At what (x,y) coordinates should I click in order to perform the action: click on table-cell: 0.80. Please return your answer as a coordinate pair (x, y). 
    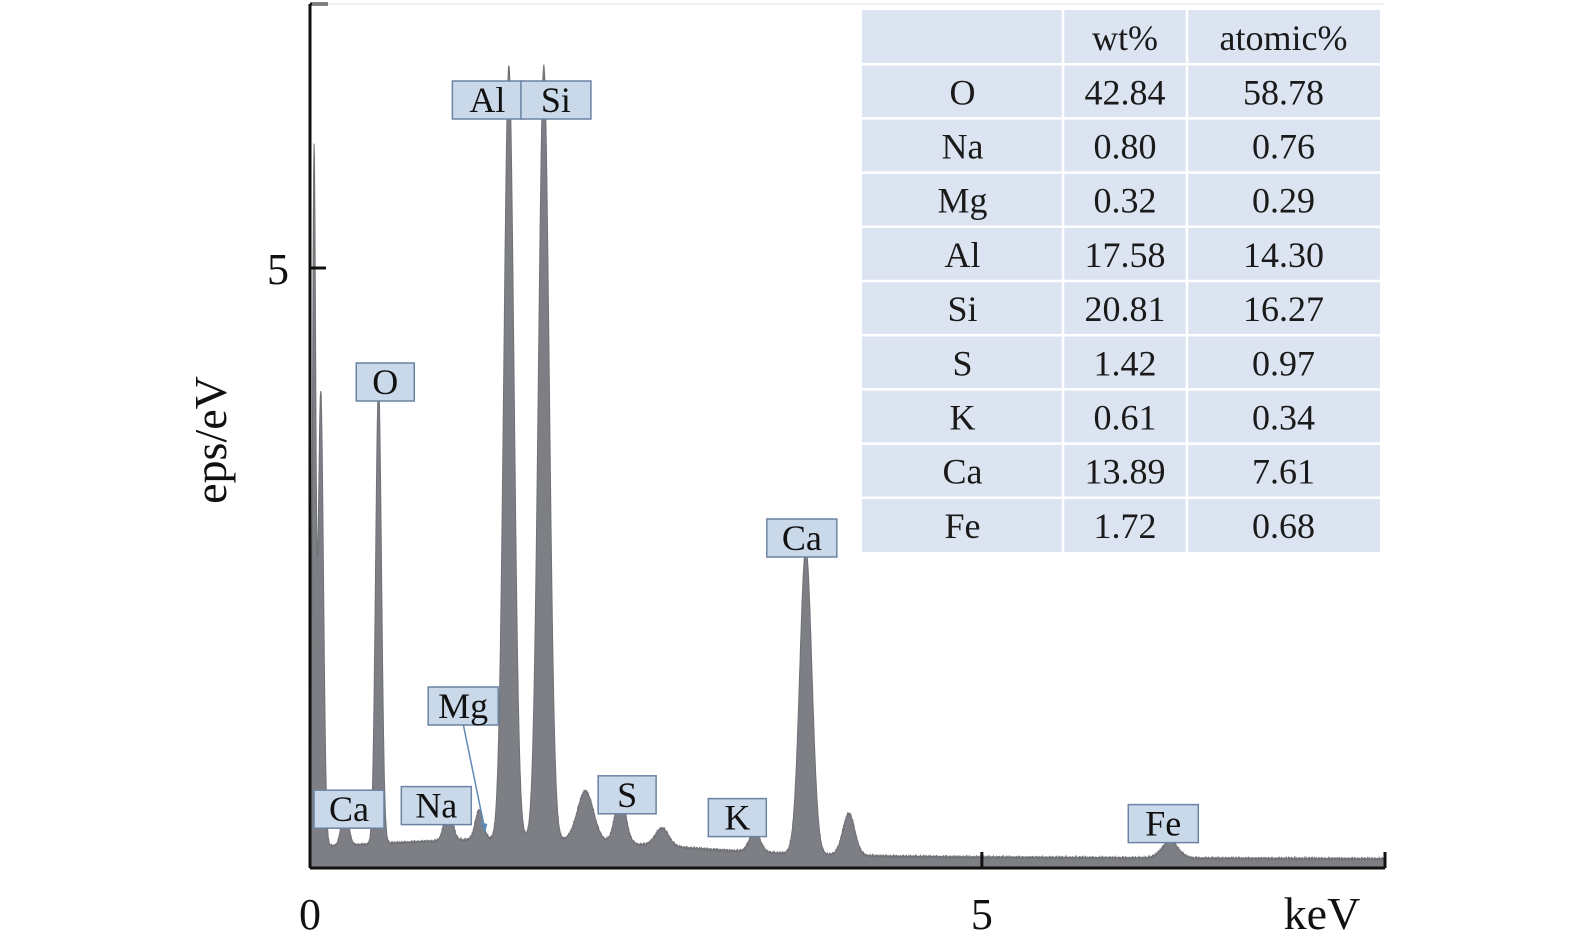
    Looking at the image, I should click on (1125, 147).